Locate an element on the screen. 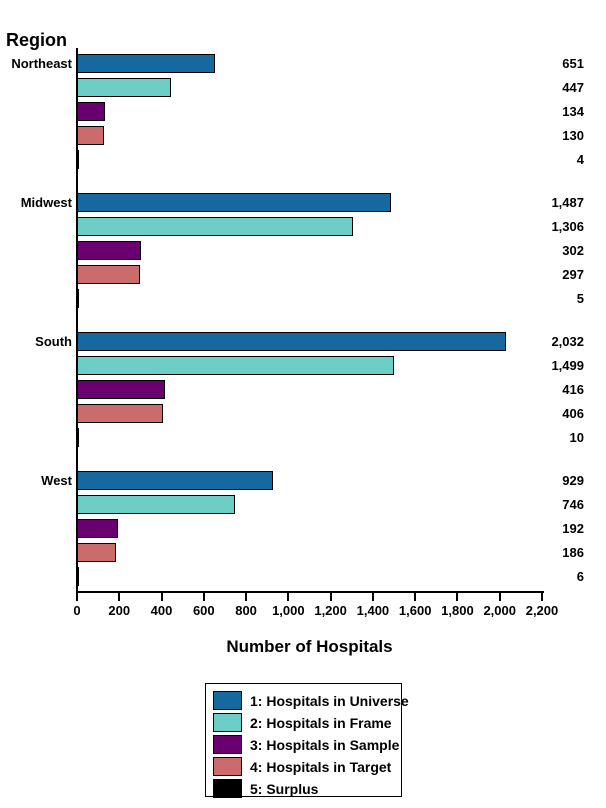  x-axis-line is located at coordinates (310, 592).